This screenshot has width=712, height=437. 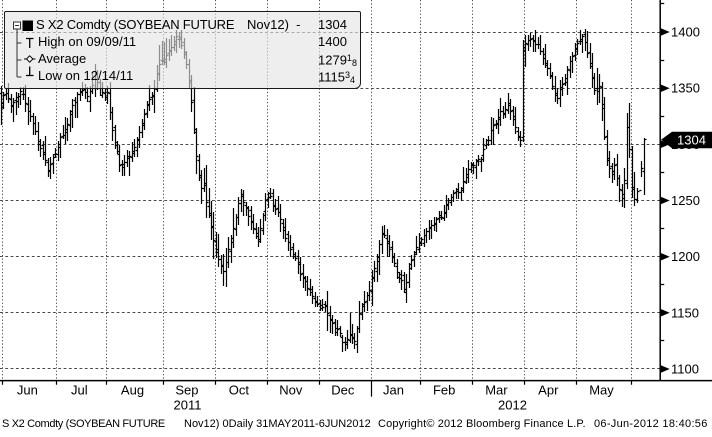 What do you see at coordinates (444, 390) in the screenshot?
I see `svg-text: Feb` at bounding box center [444, 390].